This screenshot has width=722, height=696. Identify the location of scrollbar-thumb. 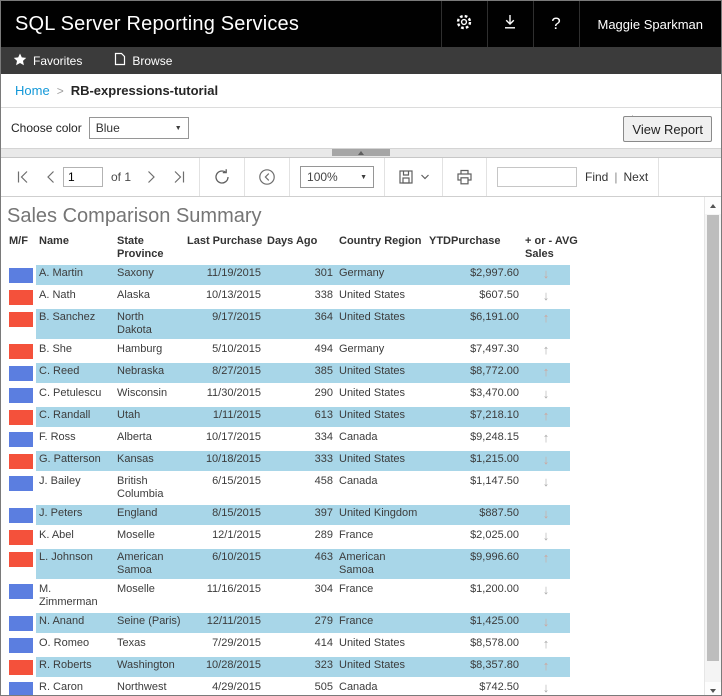
(713, 438).